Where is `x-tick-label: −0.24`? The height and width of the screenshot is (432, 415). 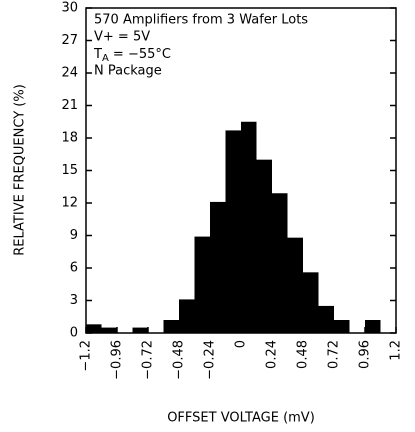
x-tick-label: −0.24 is located at coordinates (210, 360).